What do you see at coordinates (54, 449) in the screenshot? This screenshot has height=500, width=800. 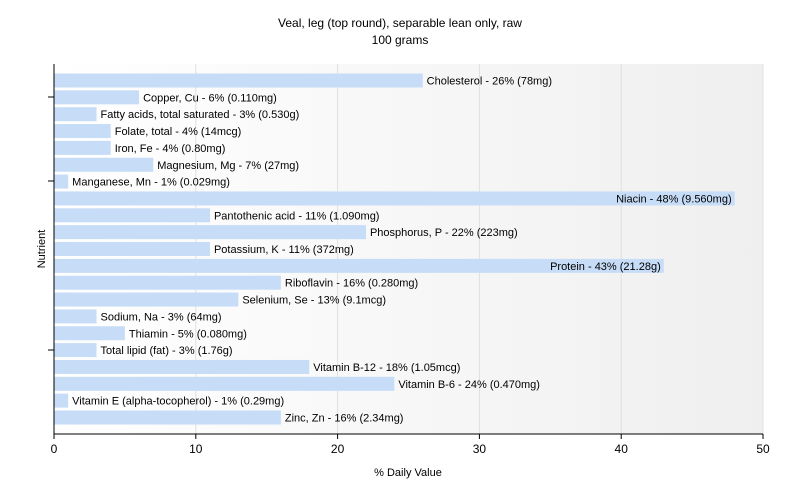 I see `x-tick-label: 0` at bounding box center [54, 449].